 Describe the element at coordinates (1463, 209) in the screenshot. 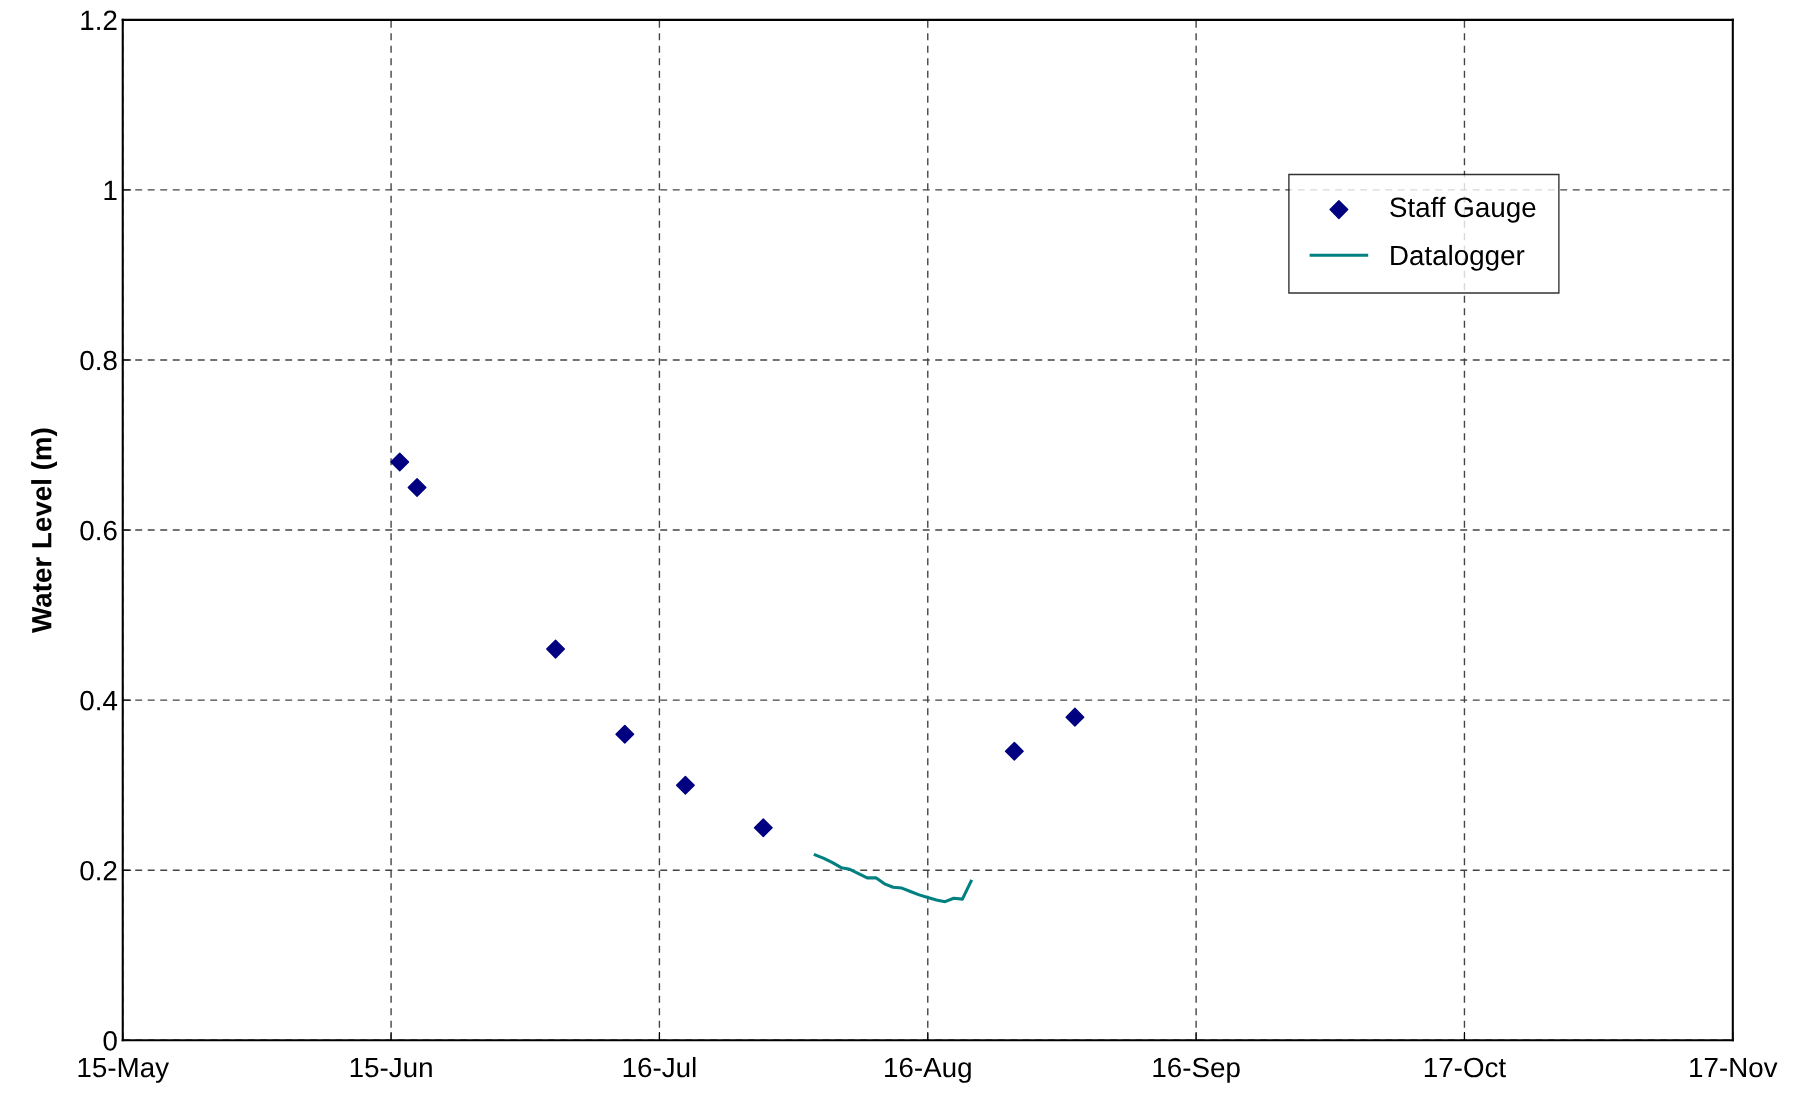

I see `legend-label: Staff Gauge` at that location.